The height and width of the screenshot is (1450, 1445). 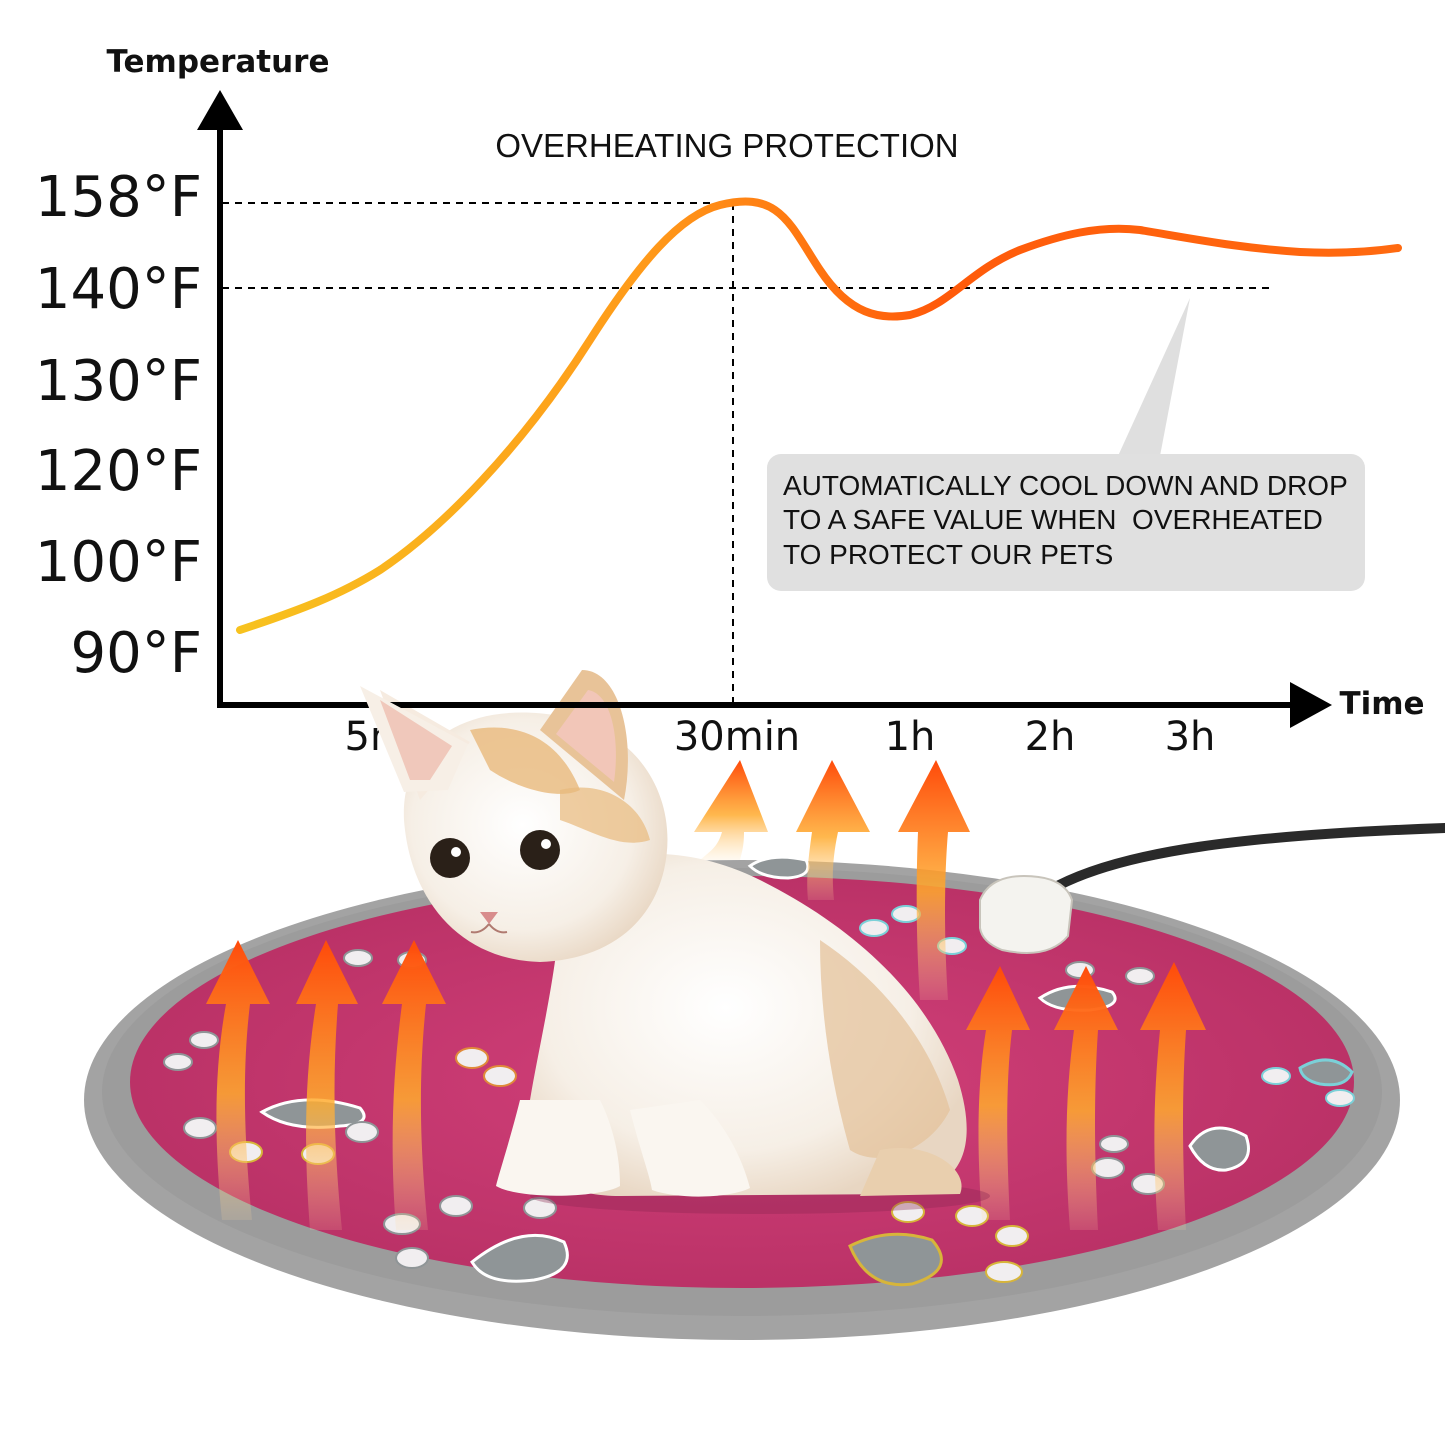 I want to click on ytick-130: 130°F, so click(x=118, y=381).